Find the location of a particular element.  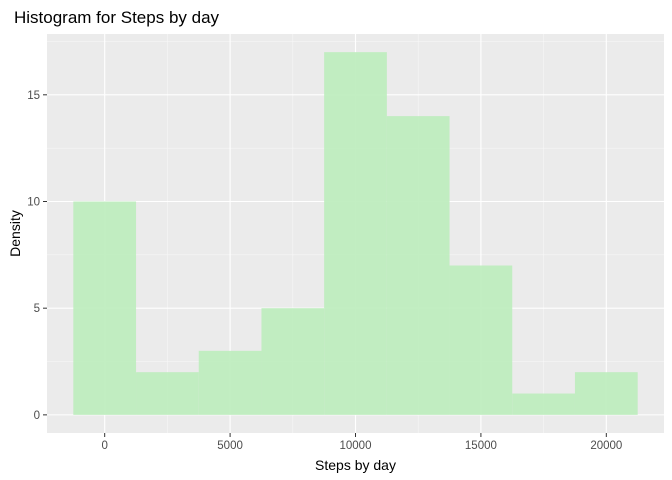

x-axis-title: Steps by day is located at coordinates (355, 465).